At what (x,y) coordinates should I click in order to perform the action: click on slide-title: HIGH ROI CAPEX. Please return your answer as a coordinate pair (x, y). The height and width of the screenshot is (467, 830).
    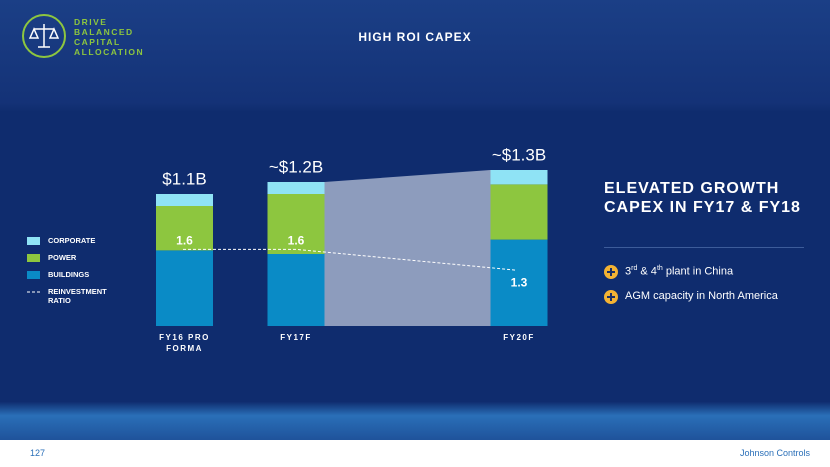
    Looking at the image, I should click on (415, 37).